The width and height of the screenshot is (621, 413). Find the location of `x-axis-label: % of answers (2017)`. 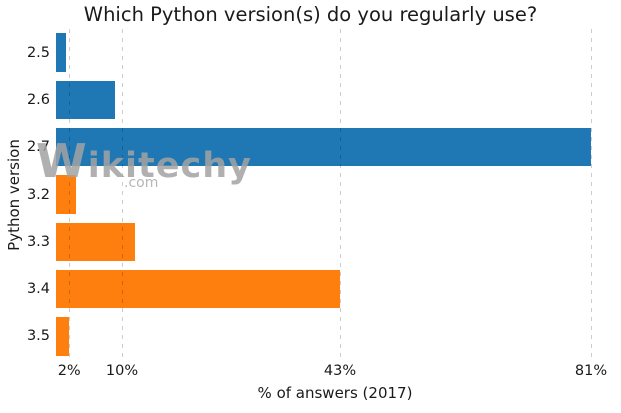

x-axis-label: % of answers (2017) is located at coordinates (335, 393).